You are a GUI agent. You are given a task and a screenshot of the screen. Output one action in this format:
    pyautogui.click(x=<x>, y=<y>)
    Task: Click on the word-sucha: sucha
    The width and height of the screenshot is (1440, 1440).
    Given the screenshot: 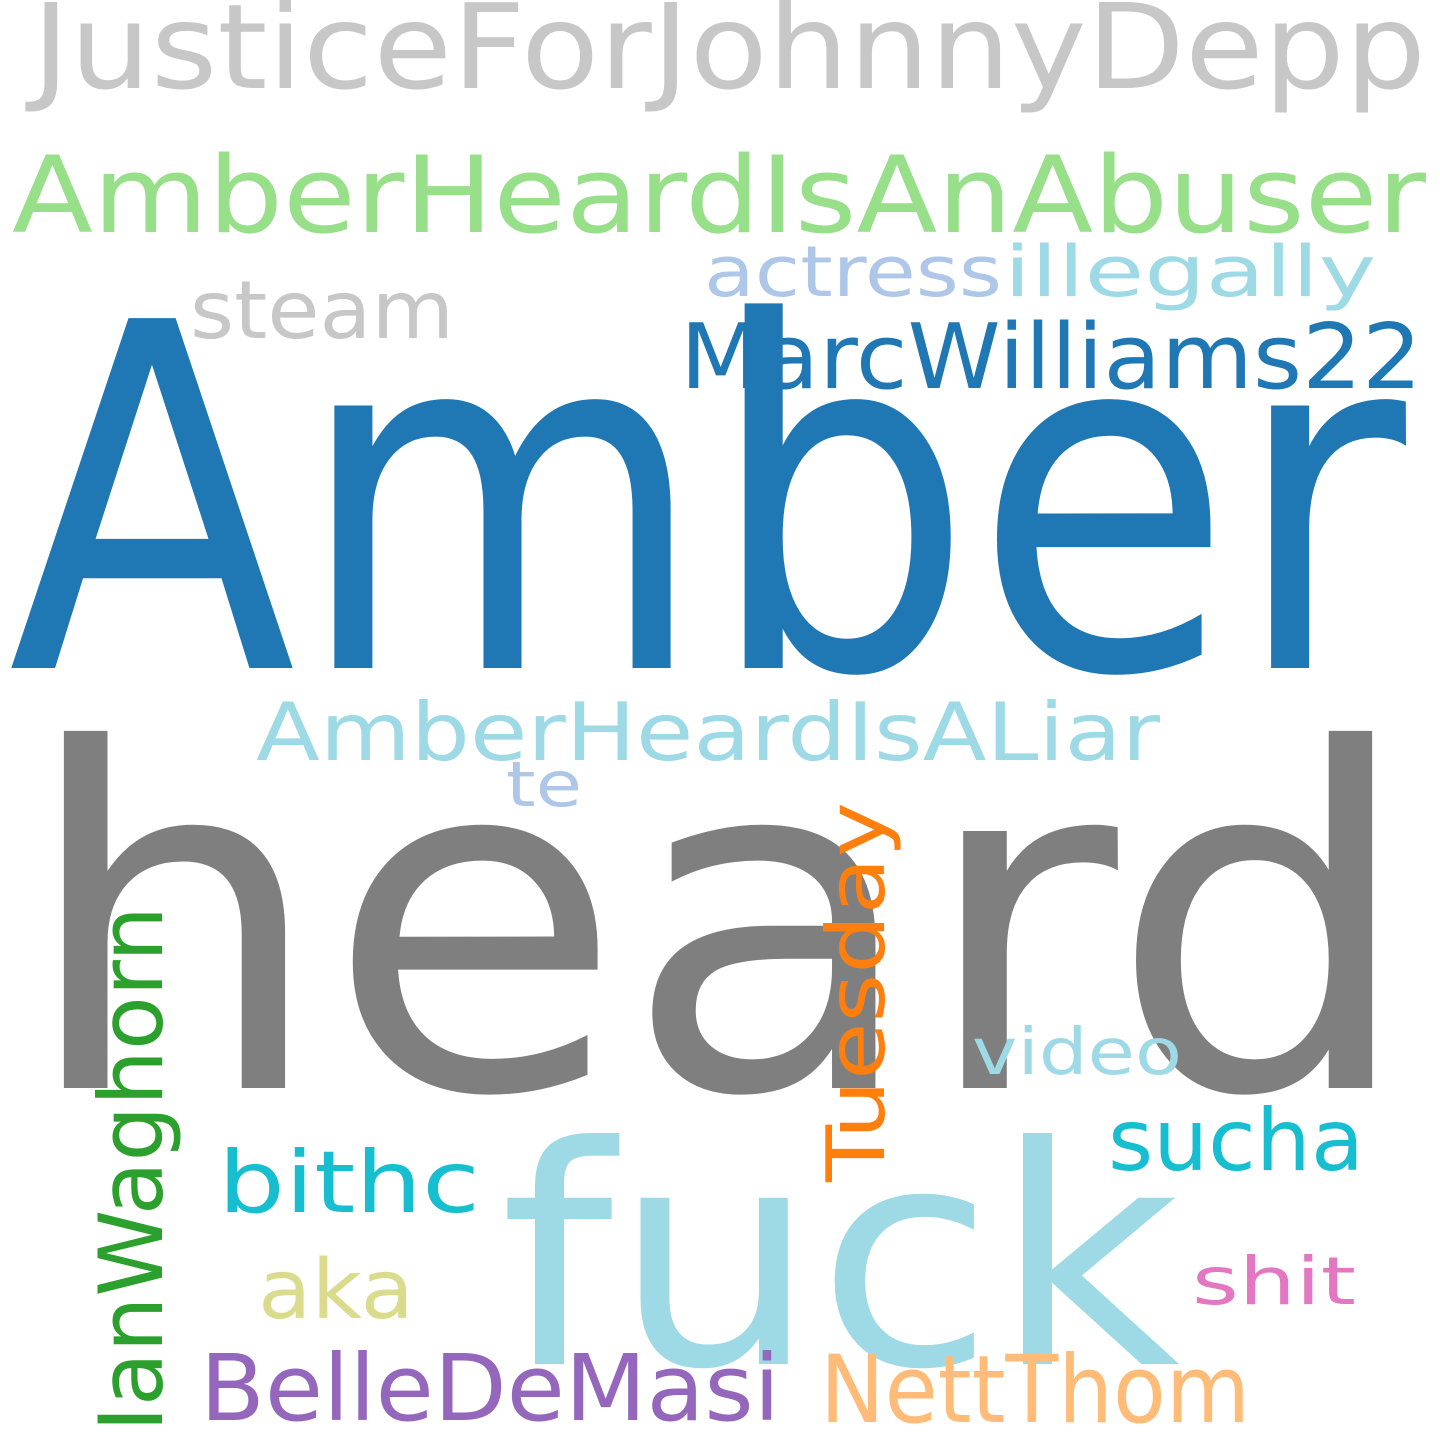 What is the action you would take?
    pyautogui.click(x=1236, y=1141)
    